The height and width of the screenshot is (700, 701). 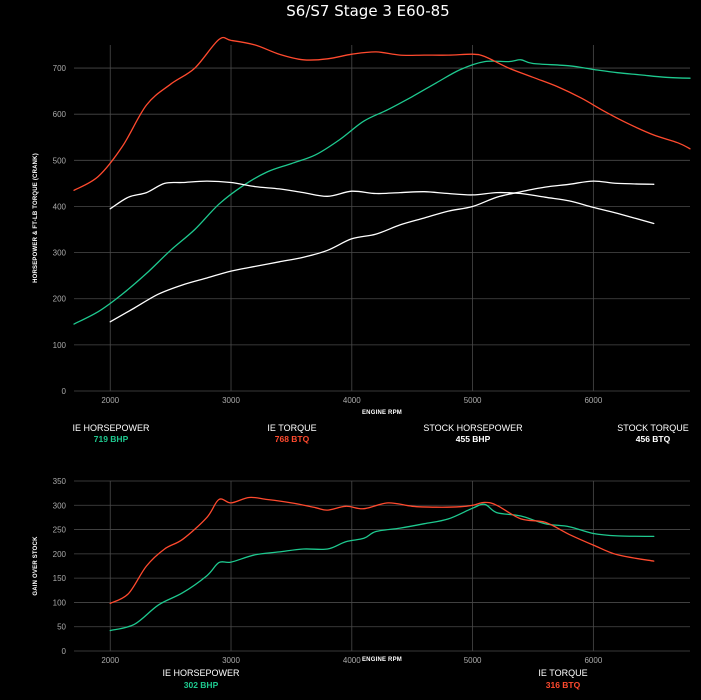 What do you see at coordinates (60, 253) in the screenshot?
I see `top-y-tick-label: 300` at bounding box center [60, 253].